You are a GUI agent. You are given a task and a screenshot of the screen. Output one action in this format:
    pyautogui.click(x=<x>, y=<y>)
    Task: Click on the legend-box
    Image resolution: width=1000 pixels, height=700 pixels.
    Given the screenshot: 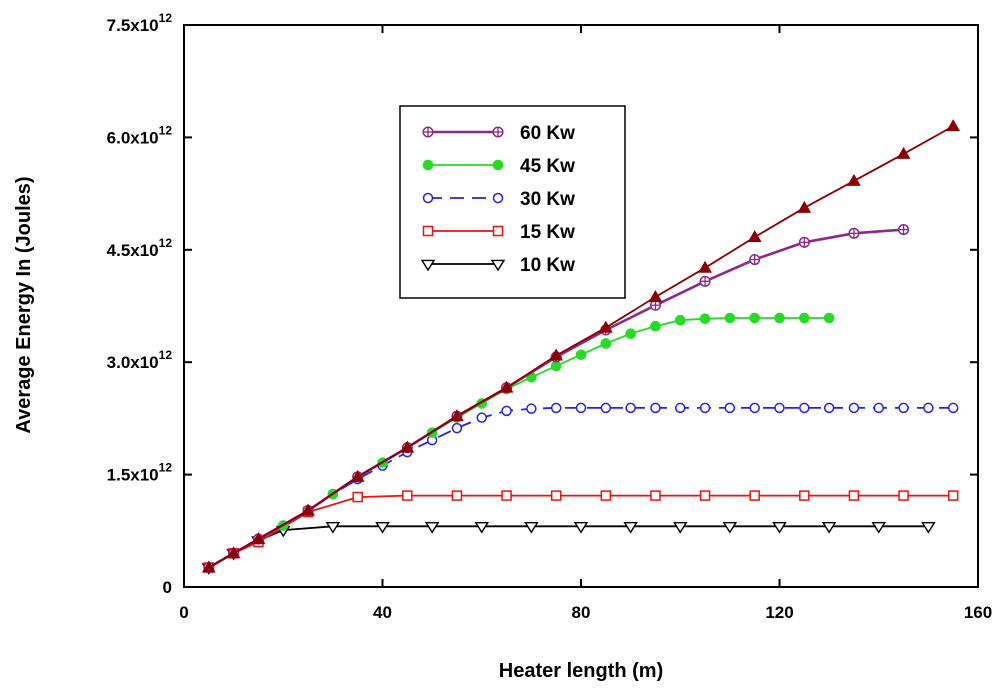 What is the action you would take?
    pyautogui.click(x=512, y=202)
    